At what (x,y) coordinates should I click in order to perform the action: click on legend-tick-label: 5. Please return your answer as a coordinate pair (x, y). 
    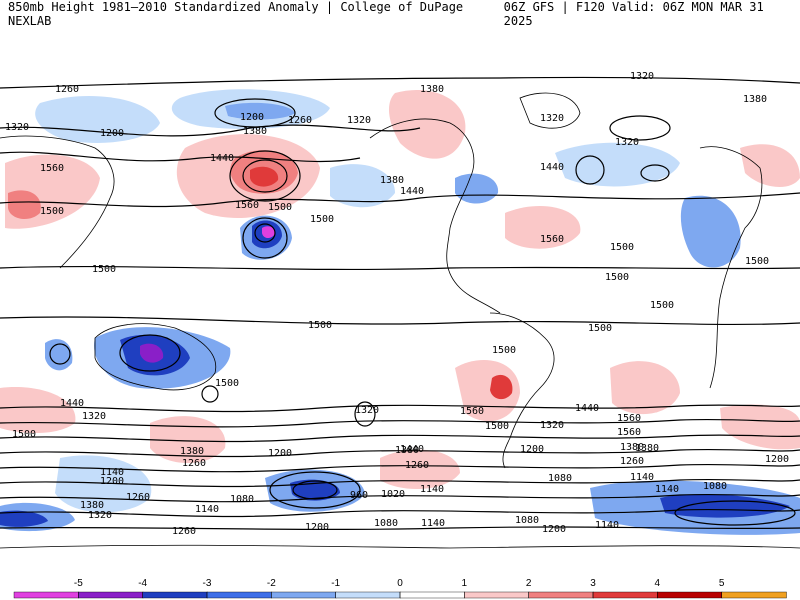
    Looking at the image, I should click on (722, 583).